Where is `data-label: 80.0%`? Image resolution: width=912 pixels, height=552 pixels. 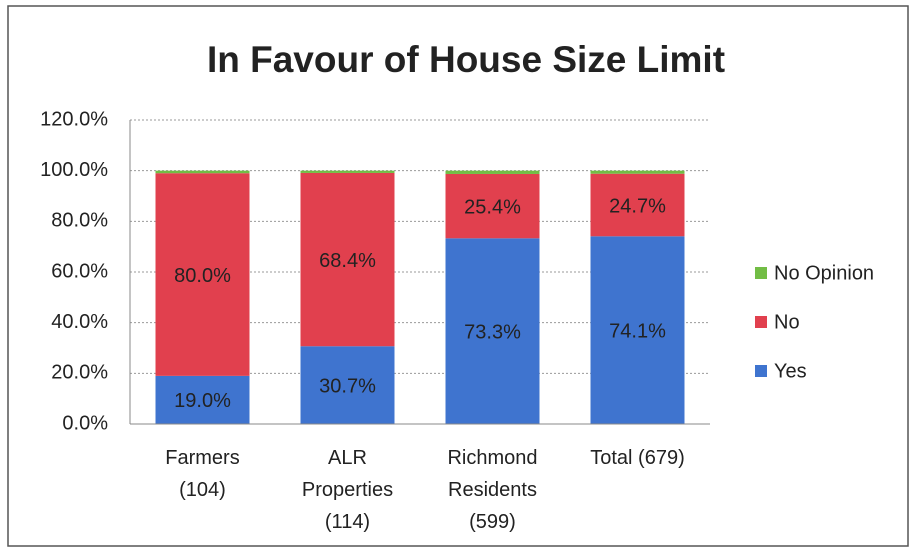 data-label: 80.0% is located at coordinates (202, 276).